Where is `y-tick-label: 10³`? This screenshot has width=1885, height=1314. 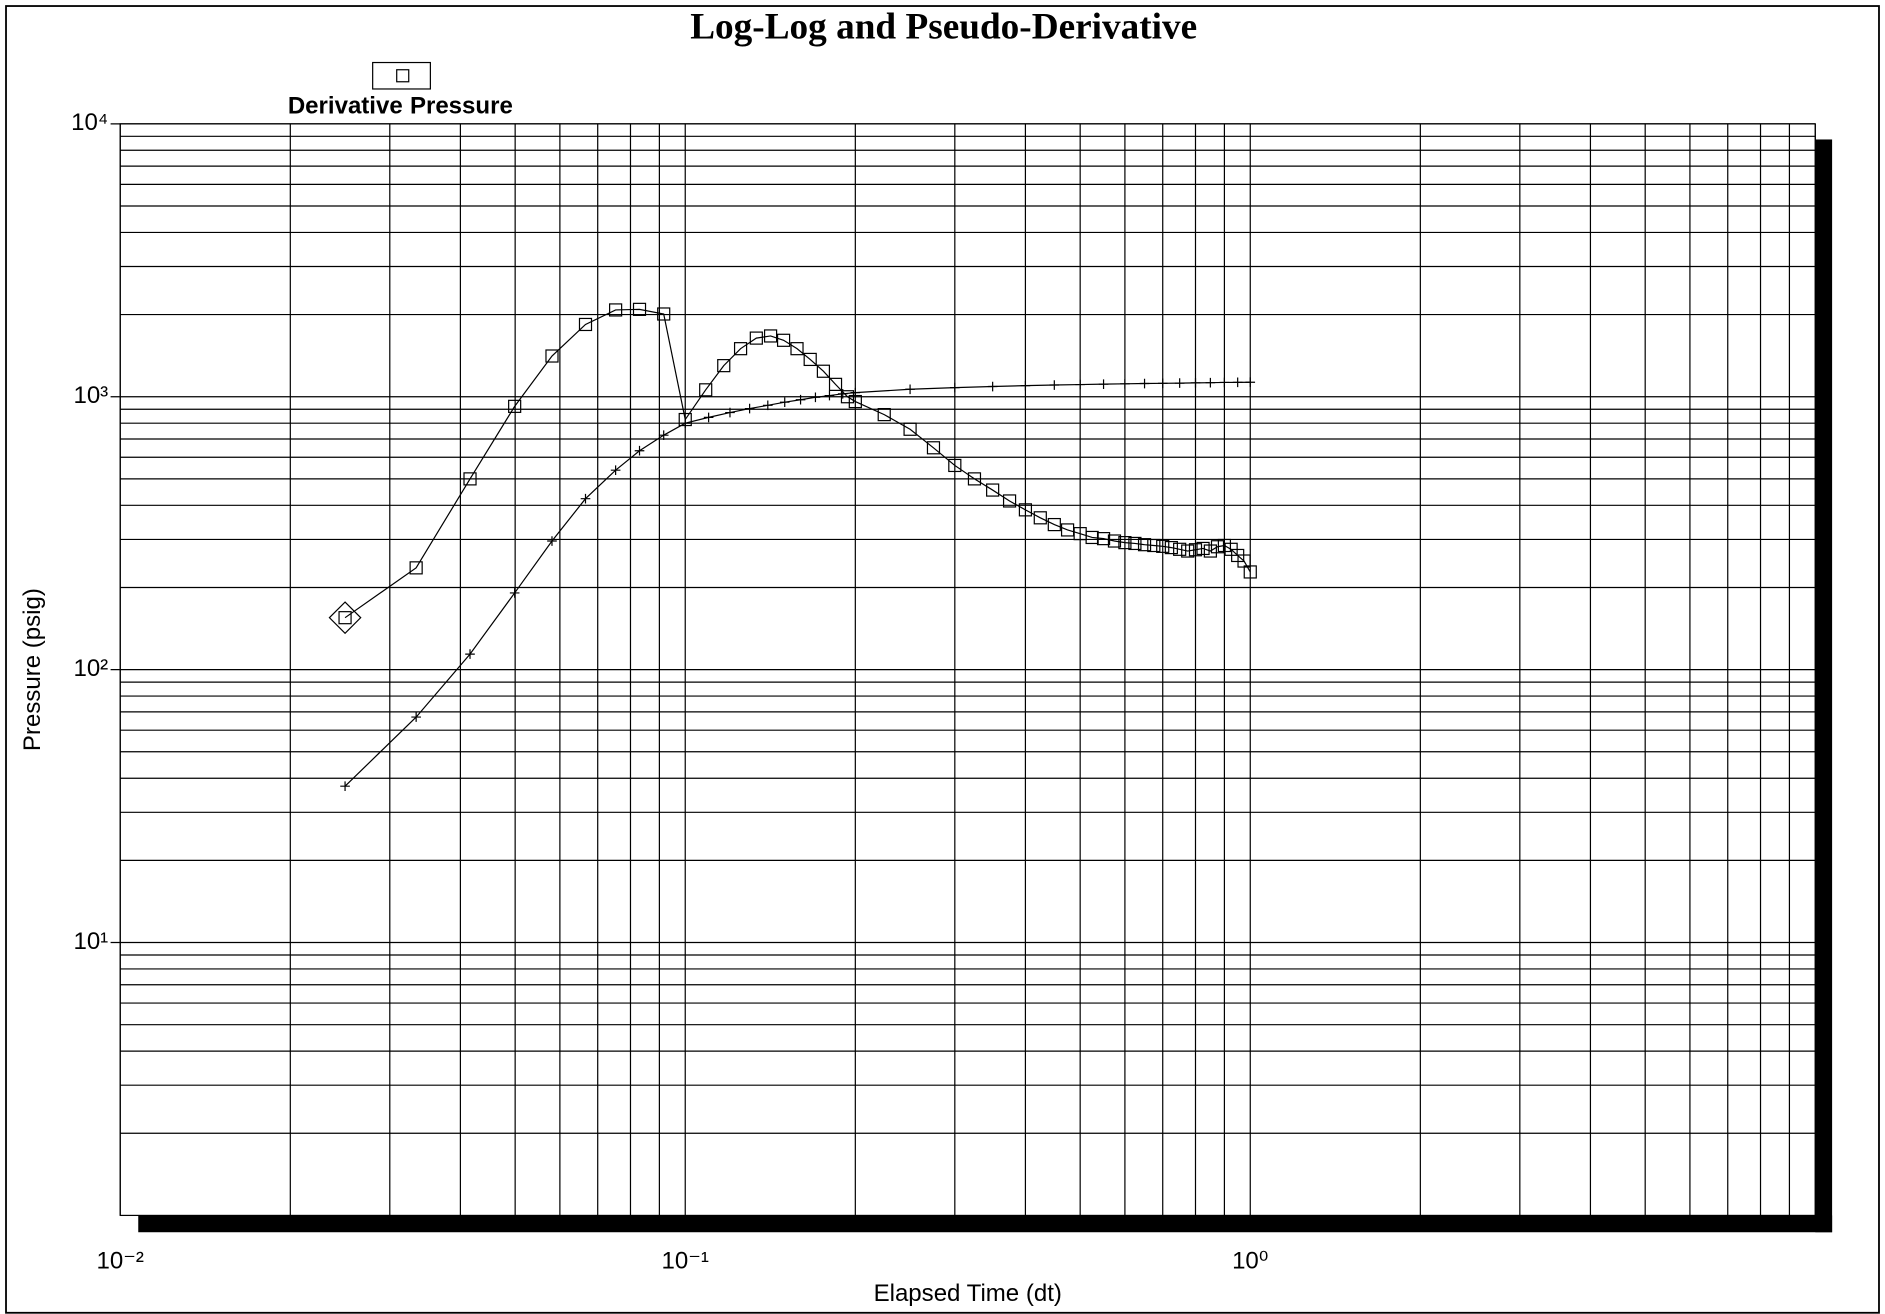
y-tick-label: 10³ is located at coordinates (90, 395).